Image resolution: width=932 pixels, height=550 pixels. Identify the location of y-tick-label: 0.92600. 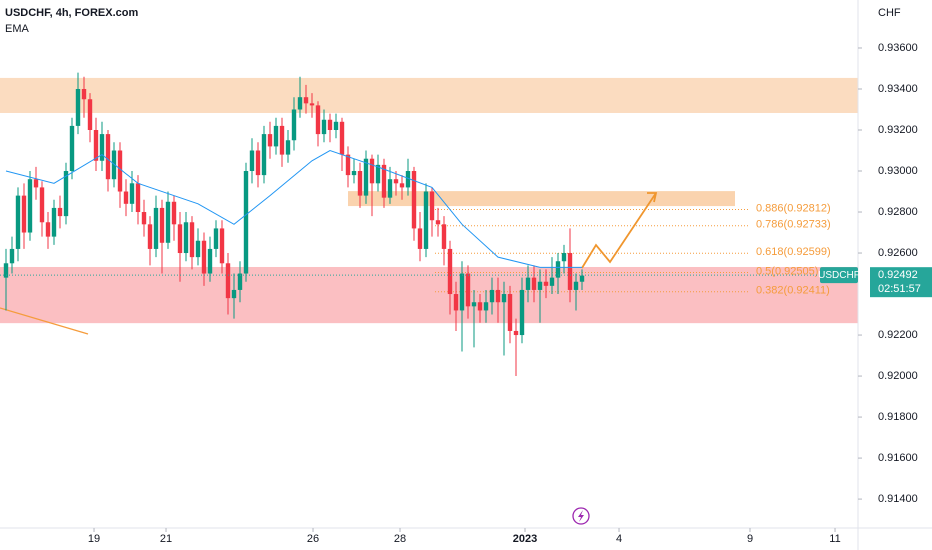
(898, 253).